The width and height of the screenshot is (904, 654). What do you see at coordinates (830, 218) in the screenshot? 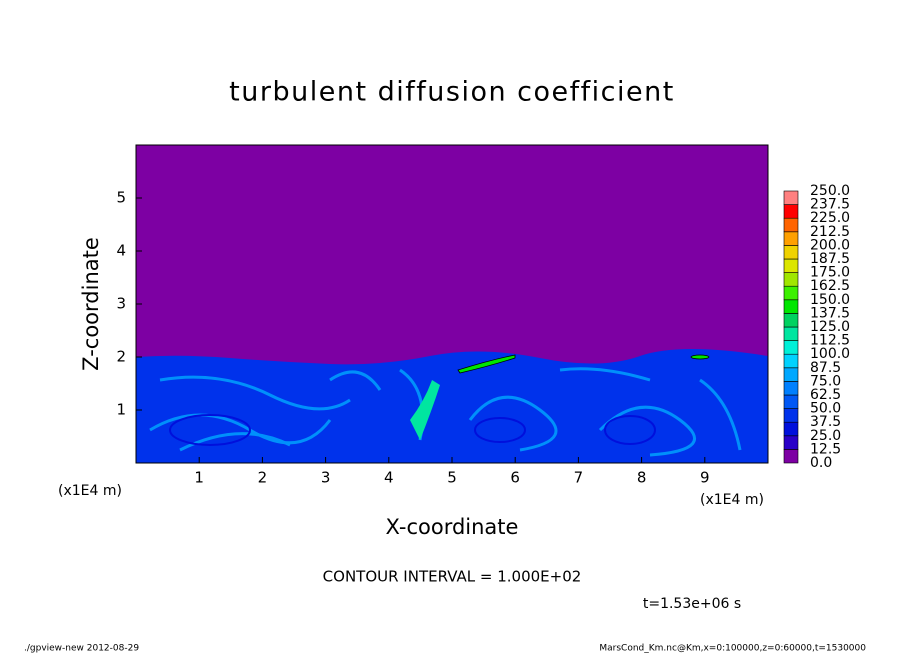
I see `colorbar-label: 225.0` at bounding box center [830, 218].